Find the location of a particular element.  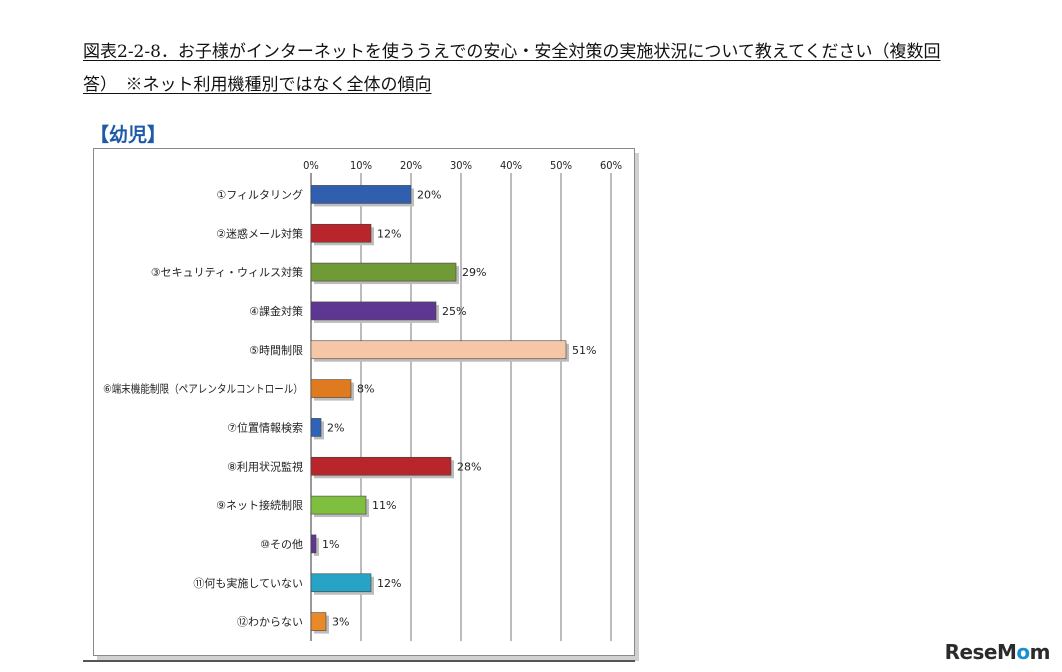

caption-line-2: 答） ※ネット利用機種別ではなく全体の傾向 is located at coordinates (257, 85).